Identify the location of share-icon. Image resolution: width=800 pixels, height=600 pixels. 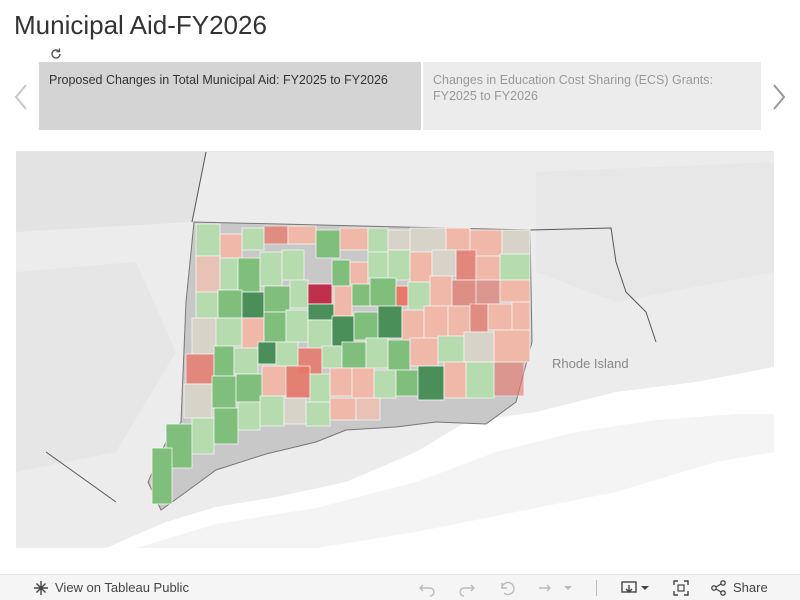
(719, 588).